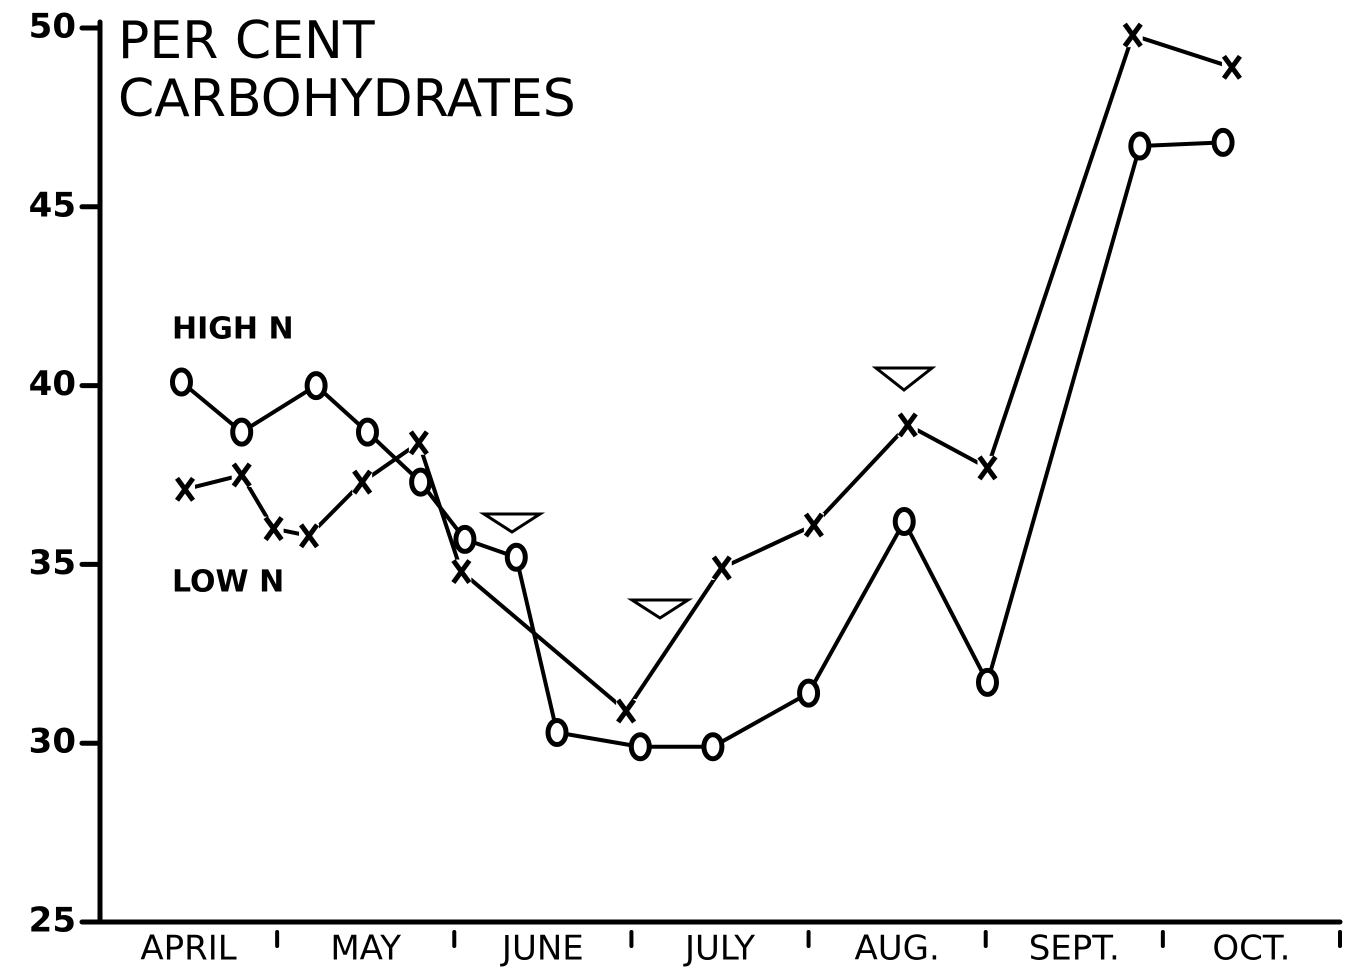 This screenshot has height=970, width=1350. Describe the element at coordinates (188, 949) in the screenshot. I see `x-category-label: APRIL` at that location.